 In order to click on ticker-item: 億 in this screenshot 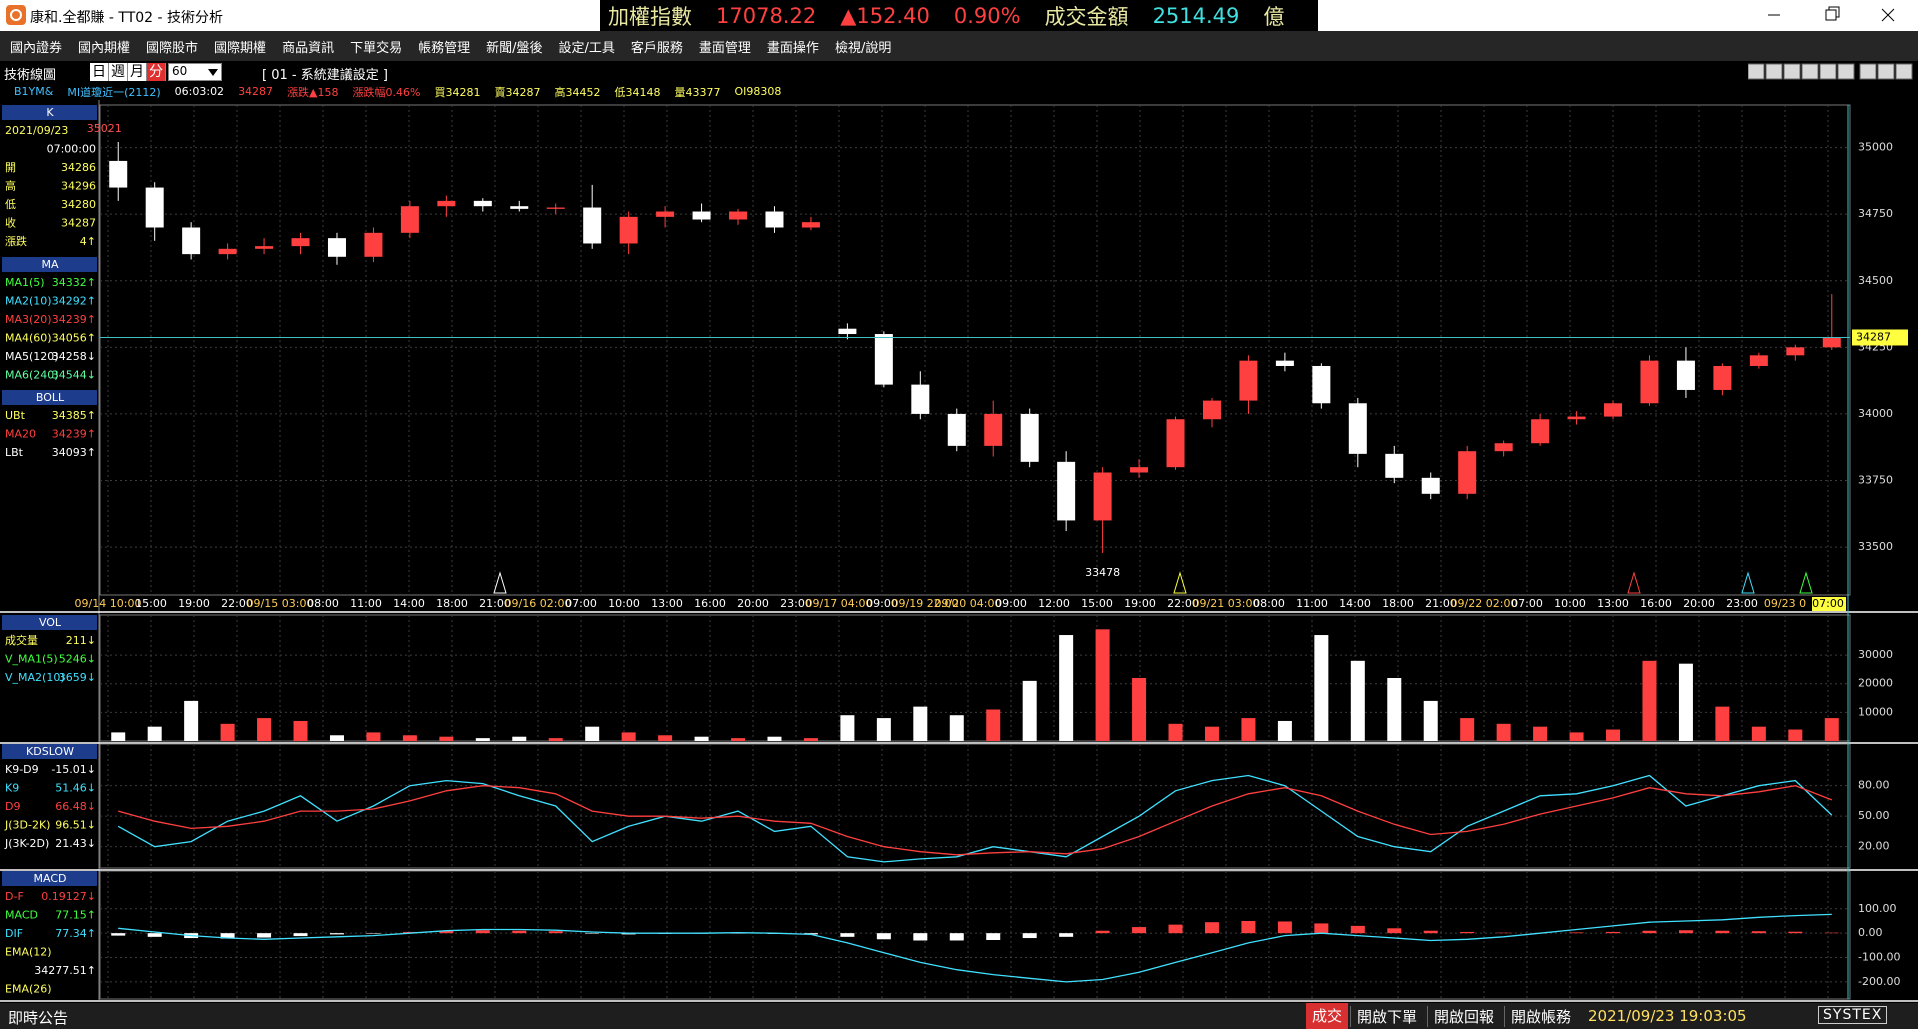, I will do `click(1274, 16)`.